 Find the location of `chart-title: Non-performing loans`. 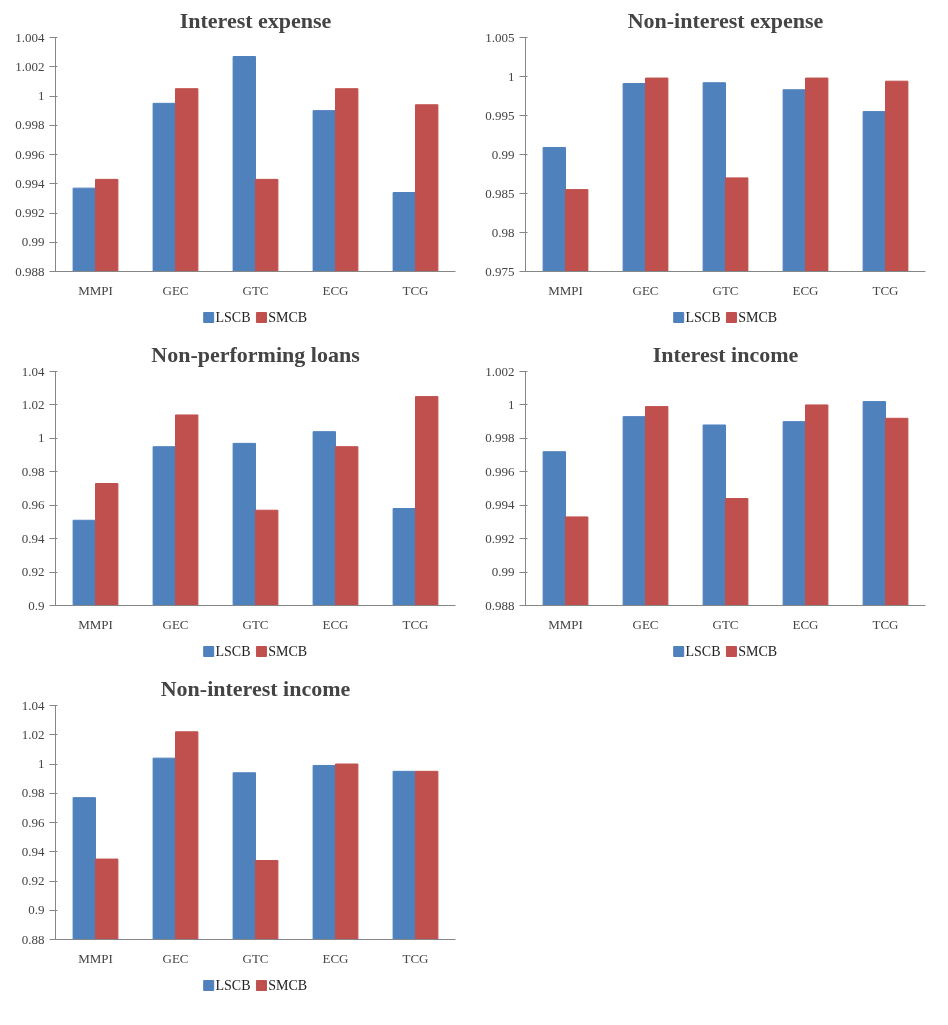

chart-title: Non-performing loans is located at coordinates (256, 354).